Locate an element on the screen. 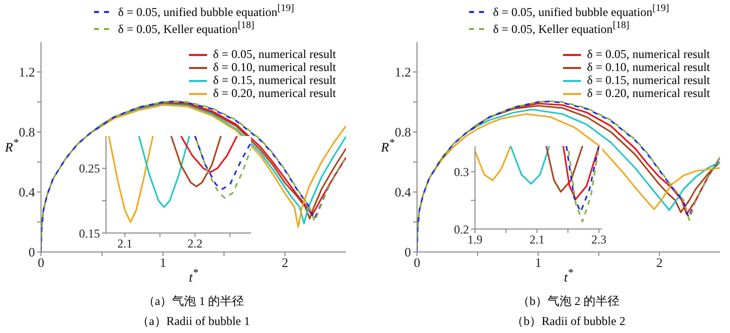 The height and width of the screenshot is (333, 730). y-tick-label: 0.2 is located at coordinates (461, 229).